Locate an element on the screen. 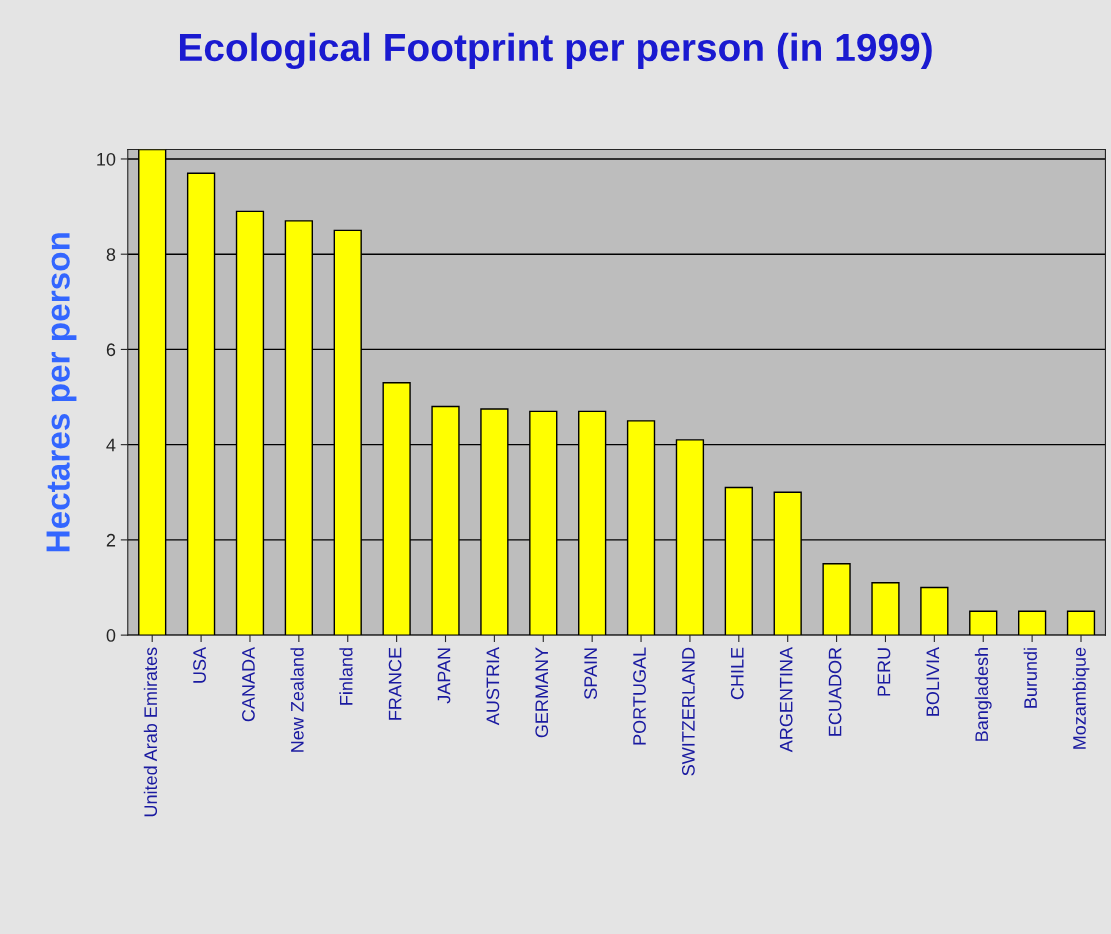 The image size is (1111, 934). x-tick-label: JAPAN is located at coordinates (444, 676).